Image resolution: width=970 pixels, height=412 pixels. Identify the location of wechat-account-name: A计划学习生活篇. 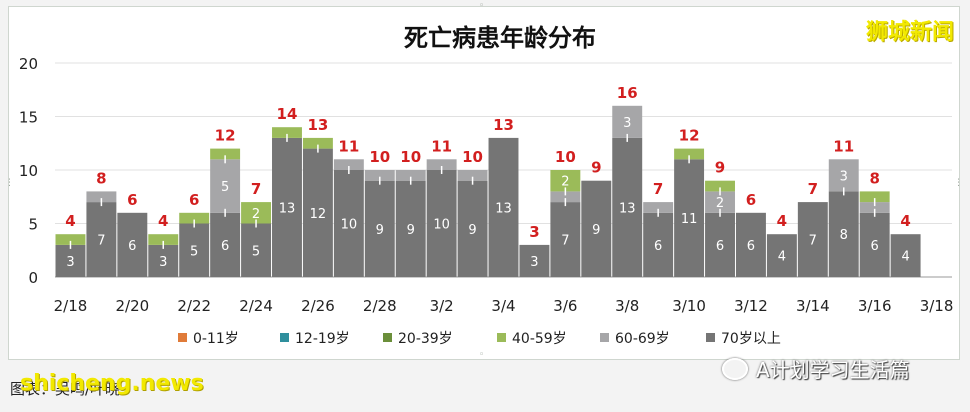
(833, 370).